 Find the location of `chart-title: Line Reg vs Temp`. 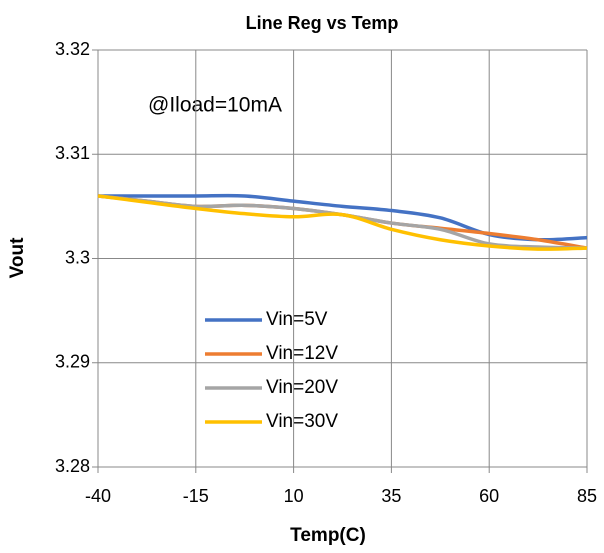

chart-title: Line Reg vs Temp is located at coordinates (322, 23).